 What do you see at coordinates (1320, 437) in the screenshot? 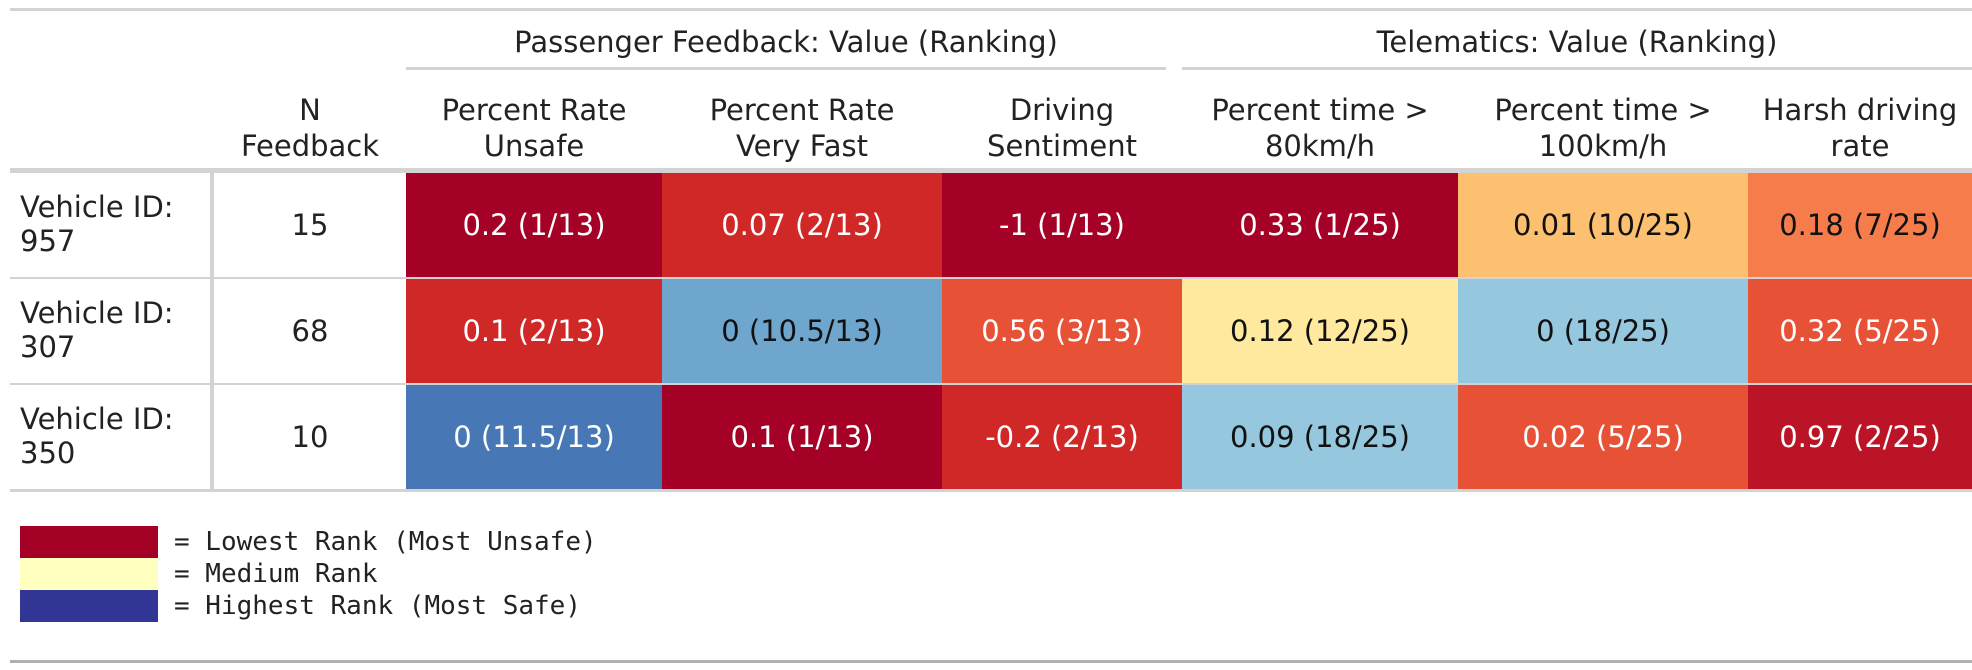
I see `cell-pct_80: 0.09 (18/25)` at bounding box center [1320, 437].